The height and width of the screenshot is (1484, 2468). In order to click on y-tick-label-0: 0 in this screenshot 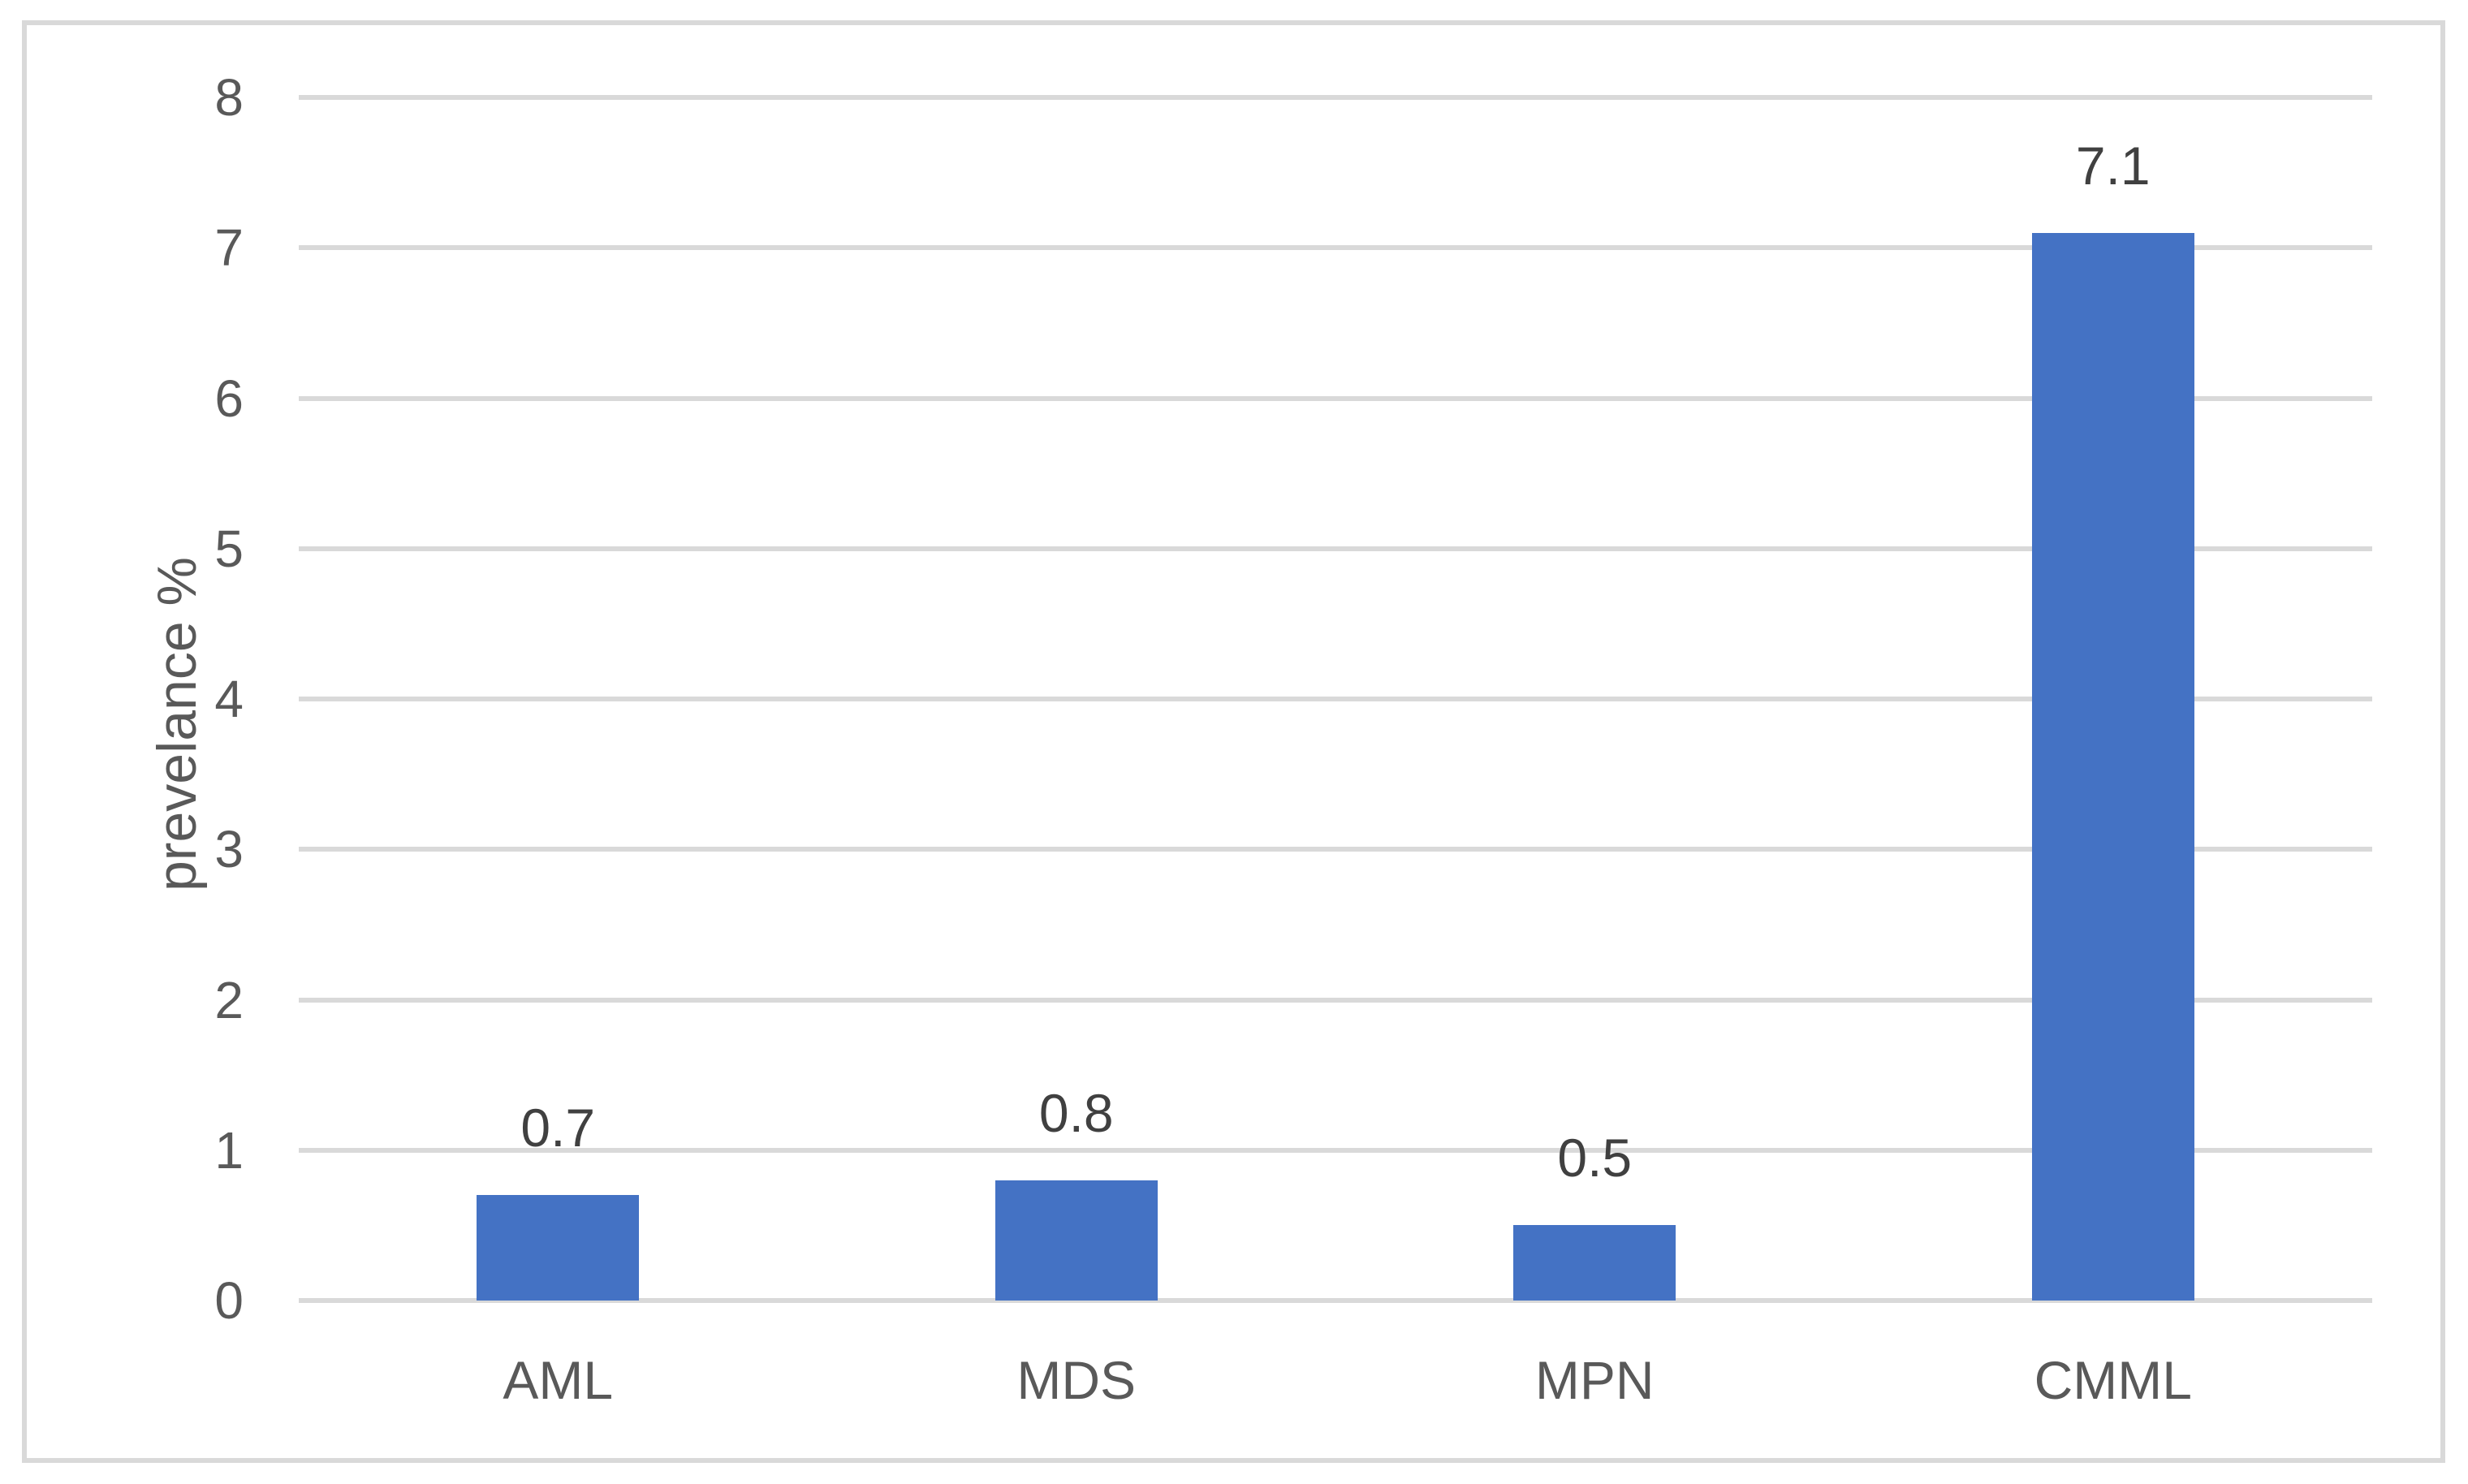, I will do `click(229, 1300)`.